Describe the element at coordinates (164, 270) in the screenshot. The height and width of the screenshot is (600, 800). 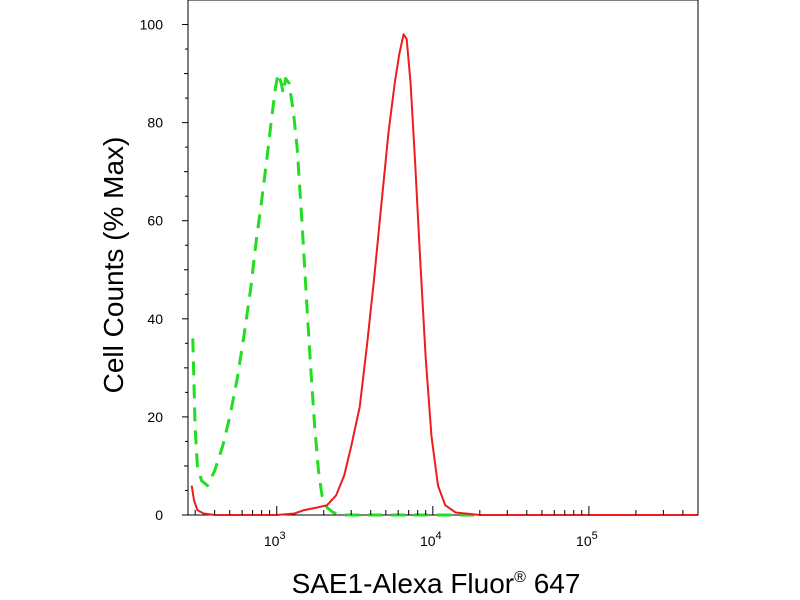
I see `y-axis-ticks: 0 20 40 60 80 100` at that location.